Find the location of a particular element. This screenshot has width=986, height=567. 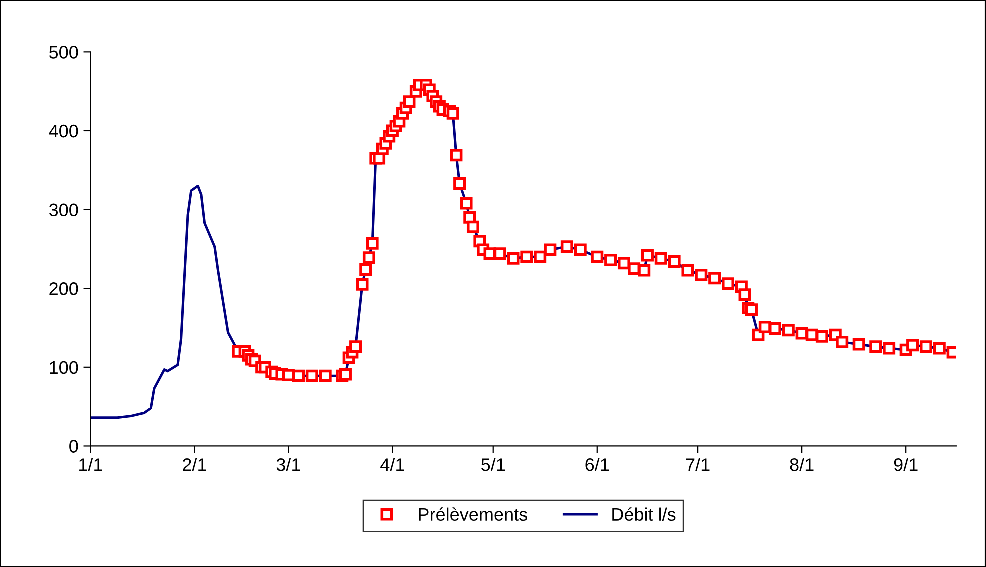

y-tick-label: 200 is located at coordinates (64, 289).